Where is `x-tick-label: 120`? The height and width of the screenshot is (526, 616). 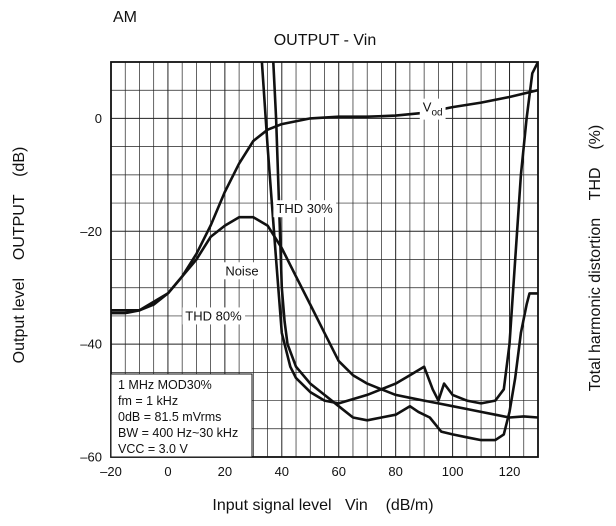
x-tick-label: 120 is located at coordinates (510, 471).